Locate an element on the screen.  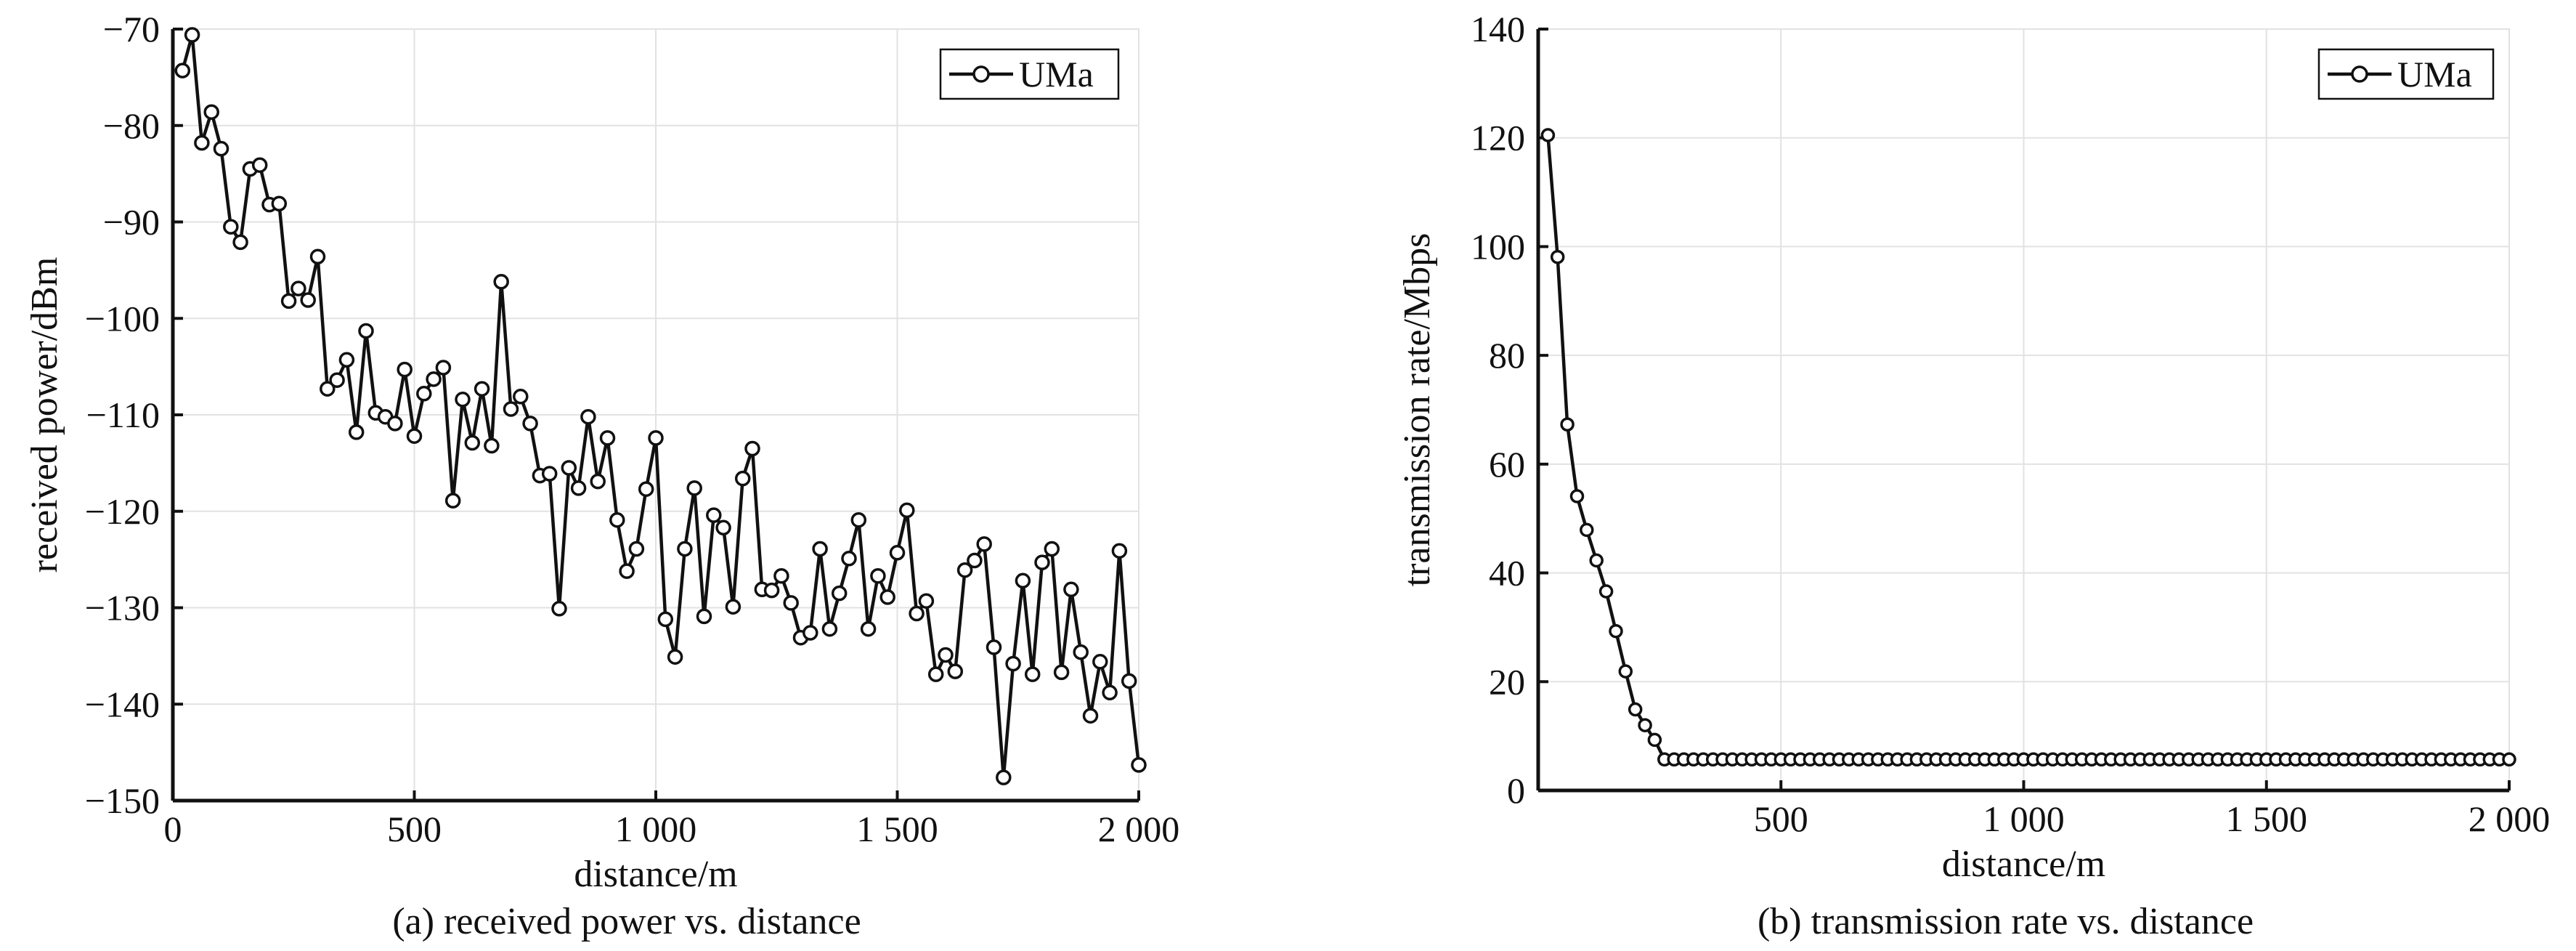
y-tick-label: −140 is located at coordinates (122, 704).